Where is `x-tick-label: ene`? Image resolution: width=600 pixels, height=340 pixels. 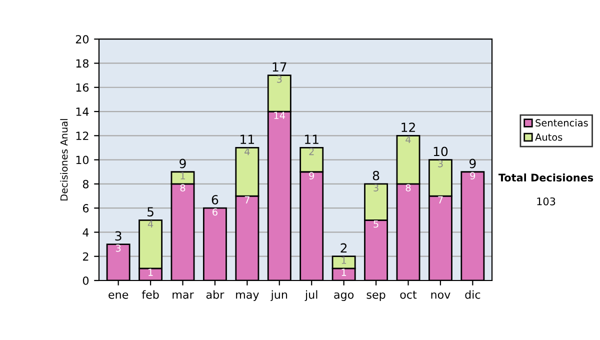
x-tick-label: ene is located at coordinates (118, 295).